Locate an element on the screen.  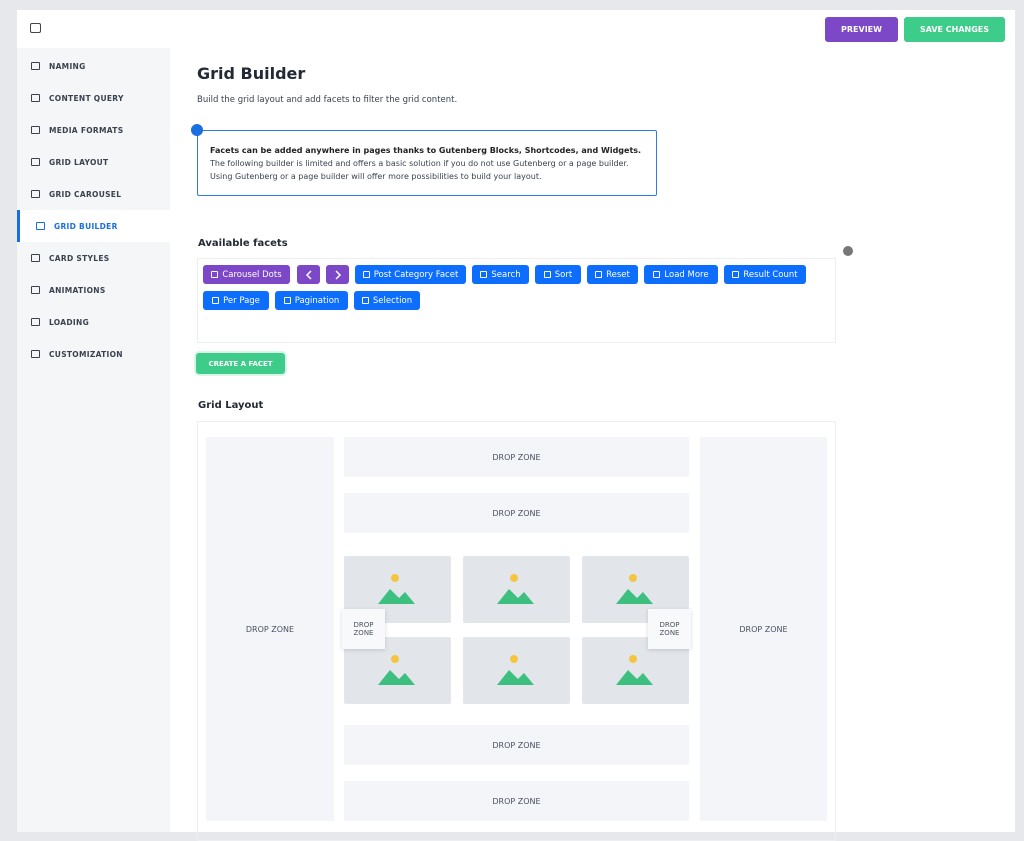
sidebar-item: MEDIA FORMATS is located at coordinates (93, 130).